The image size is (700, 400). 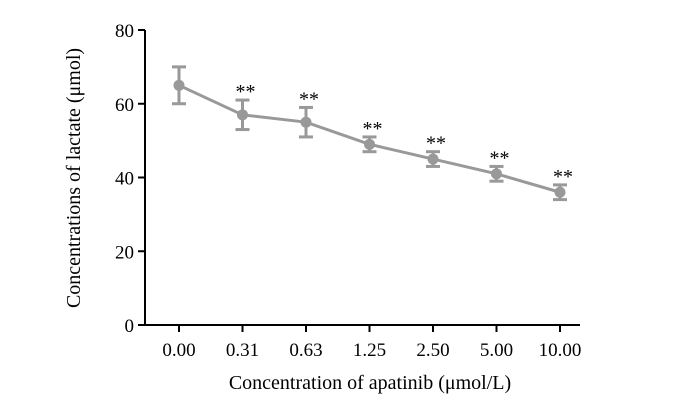 I want to click on x-axis: 0.00 0.31 0.63 1.25 2.50 5.00 10.00, so click(x=363, y=342).